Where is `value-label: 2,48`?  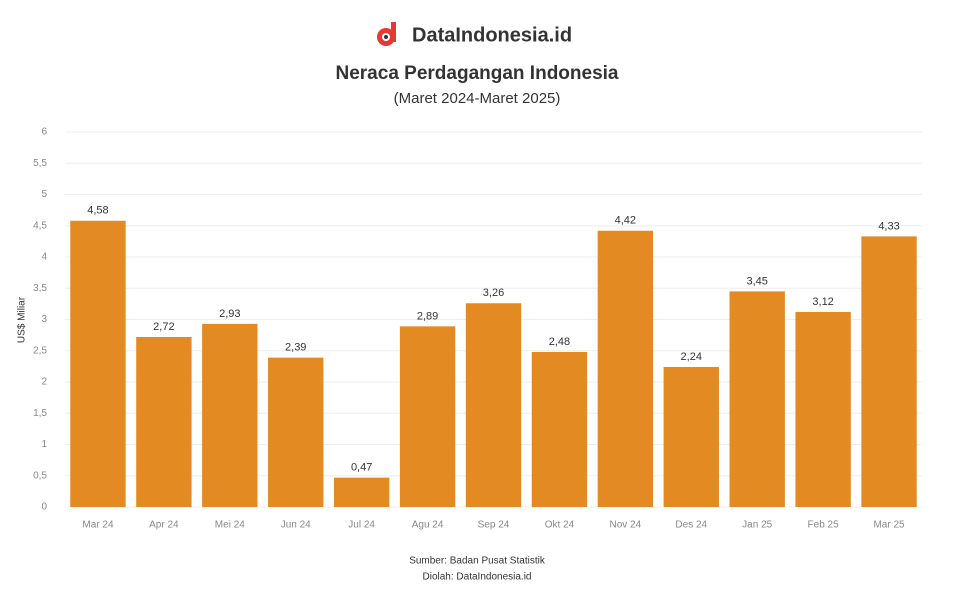
value-label: 2,48 is located at coordinates (559, 342).